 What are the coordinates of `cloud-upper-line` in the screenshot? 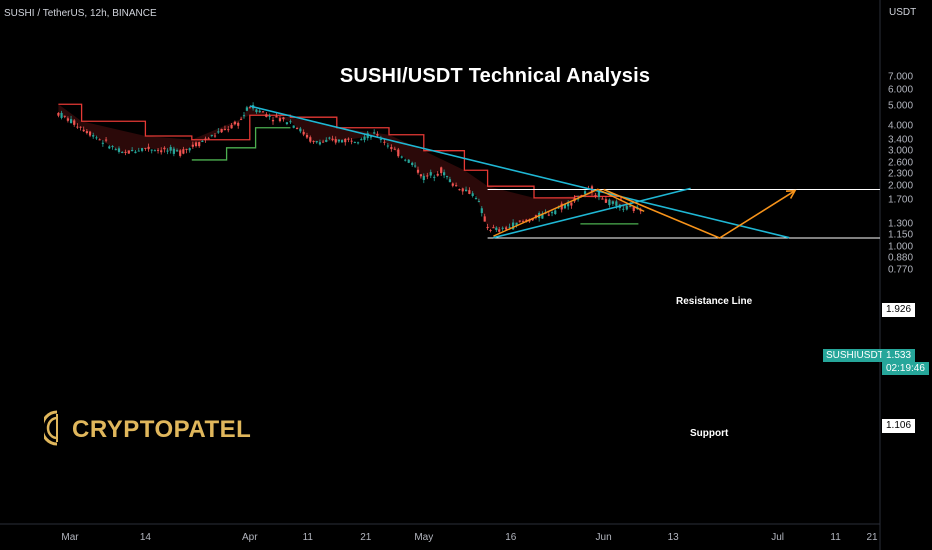 It's located at (340, 152).